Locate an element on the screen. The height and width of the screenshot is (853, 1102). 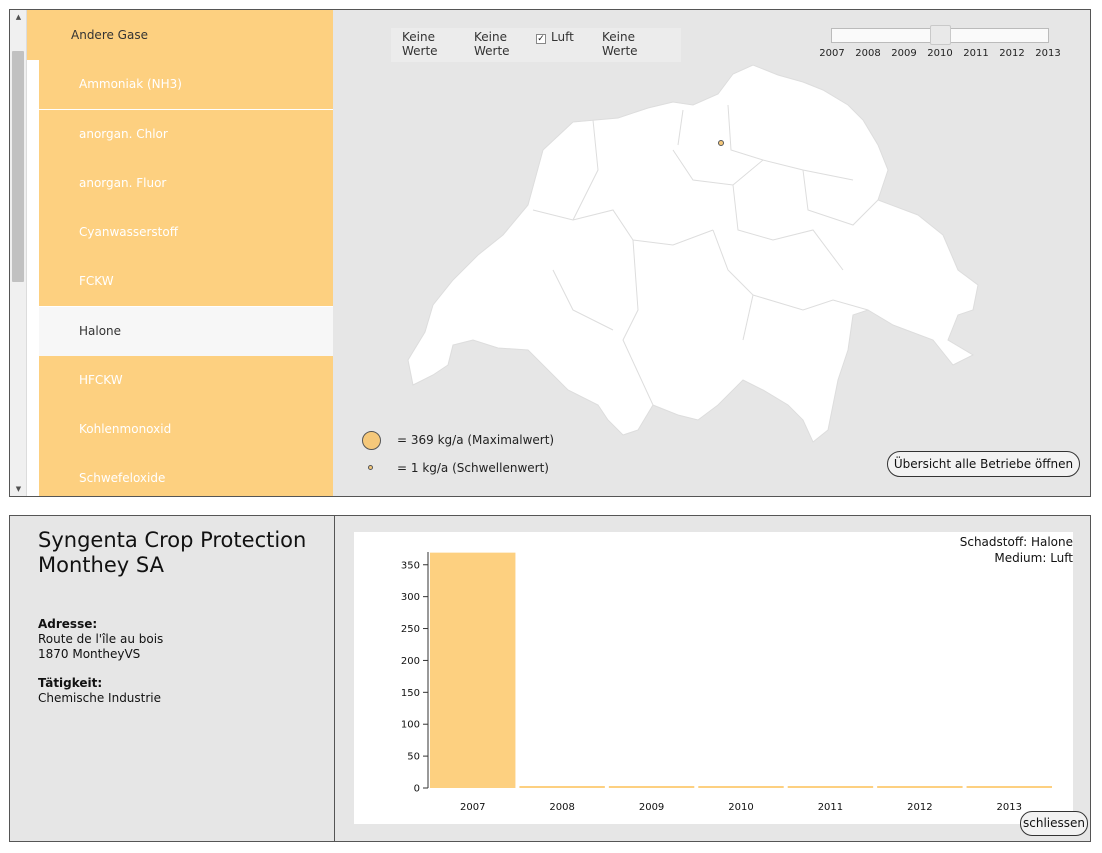
list-item: anorgan. Fluor is located at coordinates (186, 183).